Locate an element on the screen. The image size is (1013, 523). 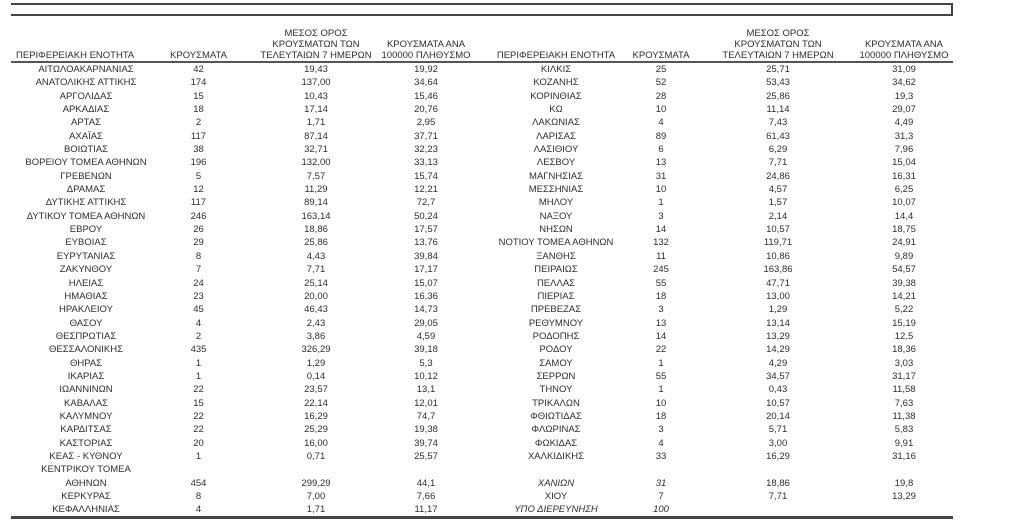
value-cell: 163,86 is located at coordinates (778, 270).